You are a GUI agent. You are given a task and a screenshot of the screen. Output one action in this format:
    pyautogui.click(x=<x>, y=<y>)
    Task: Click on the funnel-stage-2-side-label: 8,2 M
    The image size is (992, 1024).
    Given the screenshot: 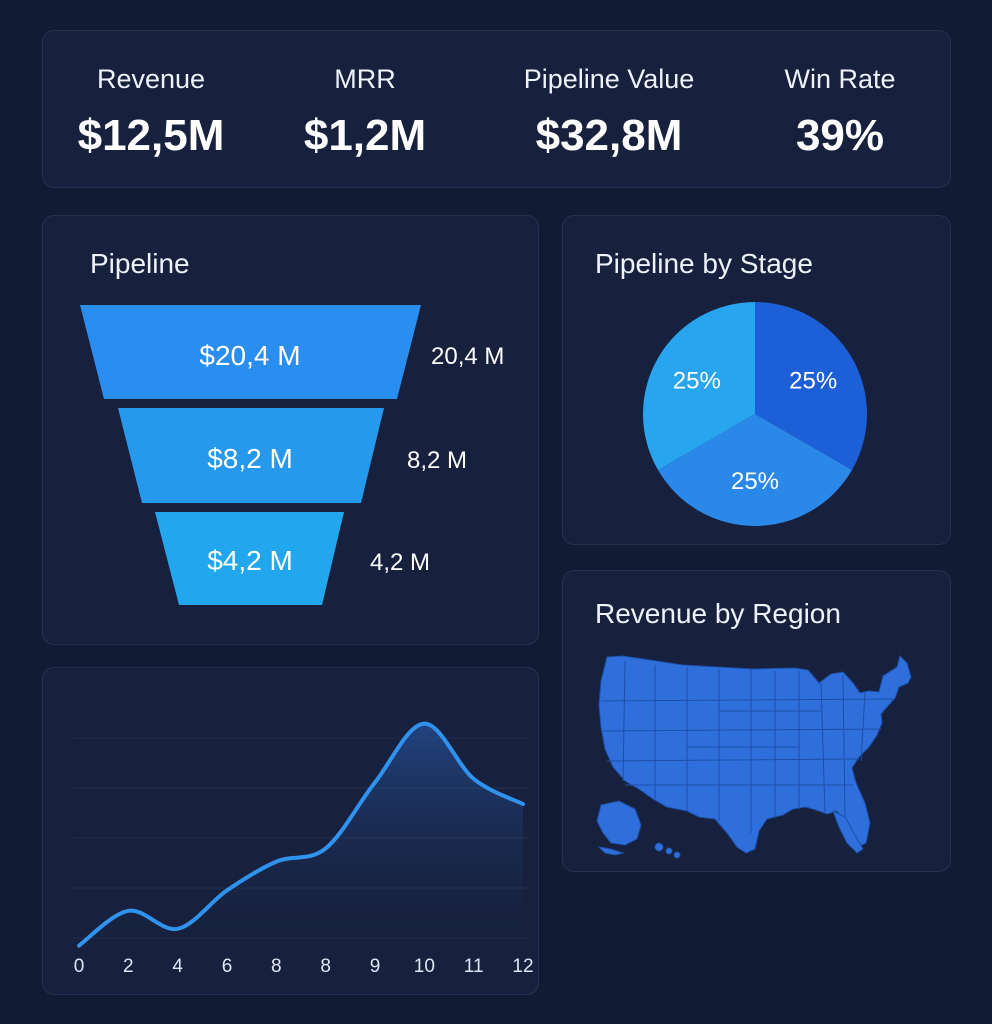 What is the action you would take?
    pyautogui.click(x=437, y=460)
    